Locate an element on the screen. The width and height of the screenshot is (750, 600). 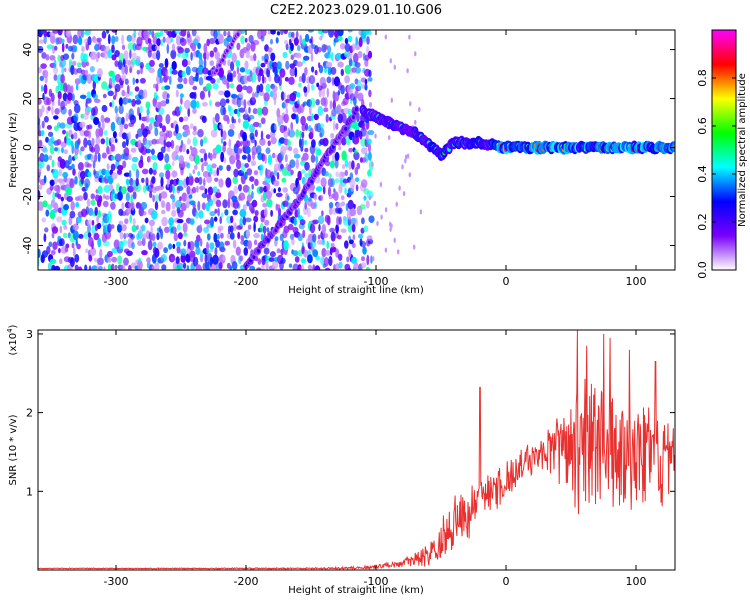
spectrogram-x-tick-label: -200 is located at coordinates (246, 281).